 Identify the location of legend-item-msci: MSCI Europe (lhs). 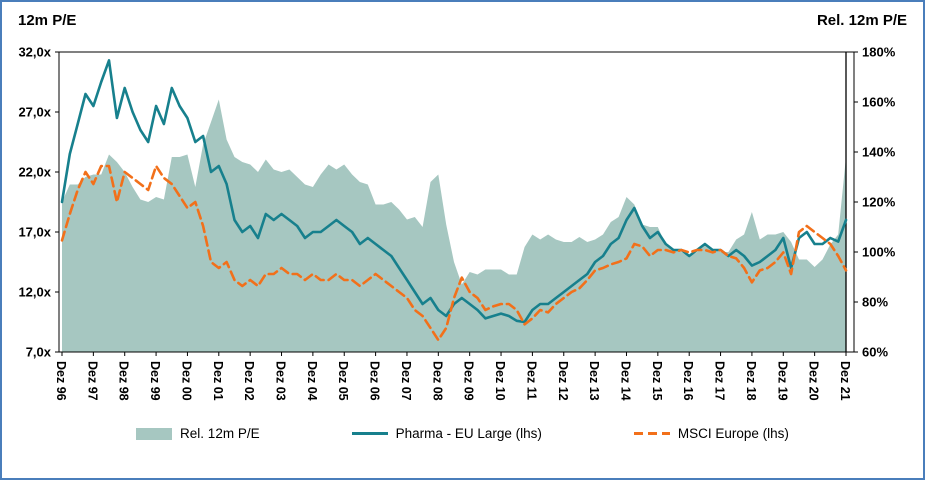
(711, 433).